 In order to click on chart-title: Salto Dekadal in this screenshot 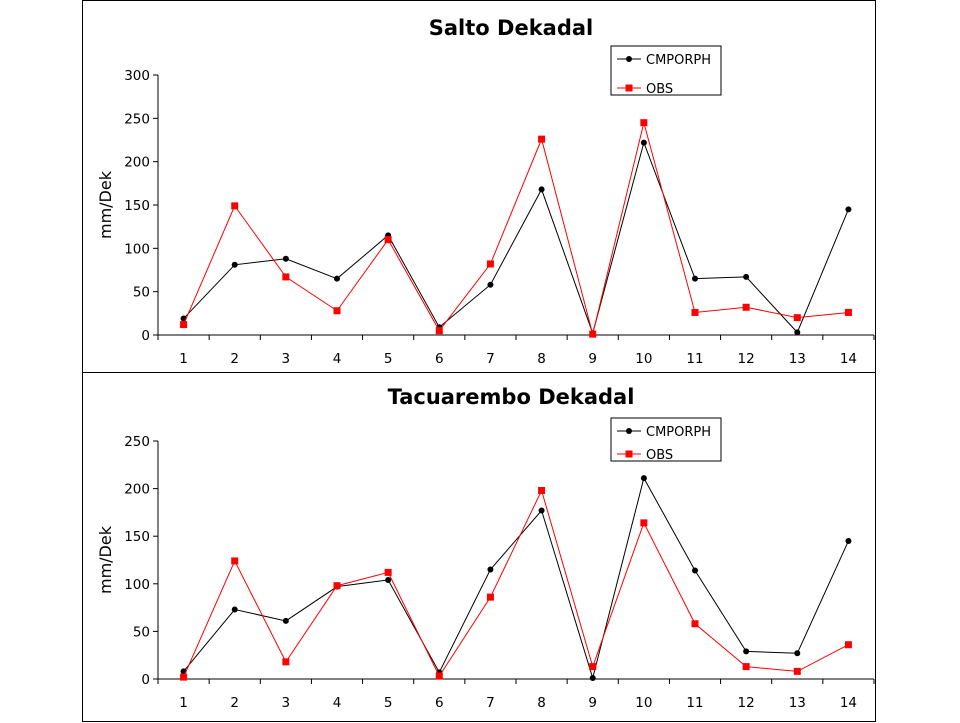, I will do `click(511, 28)`.